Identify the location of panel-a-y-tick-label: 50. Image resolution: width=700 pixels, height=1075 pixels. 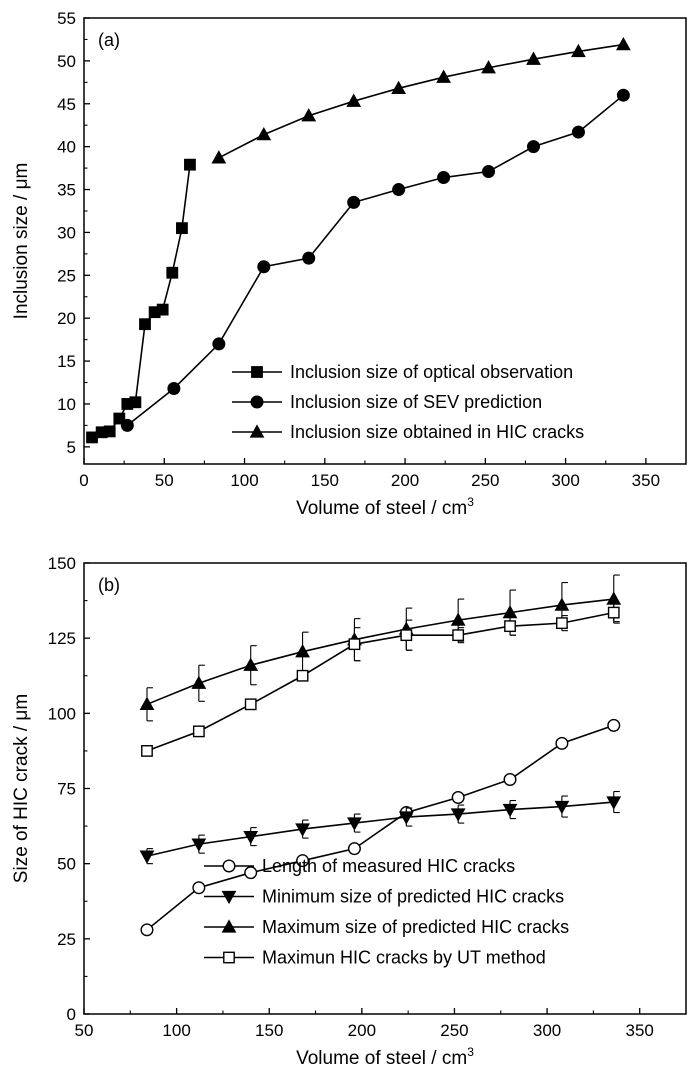
(66, 61).